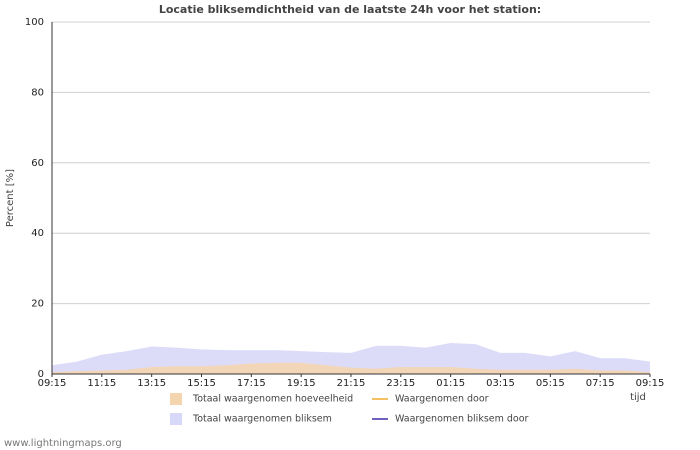  I want to click on x-tick-label: 17:15, so click(251, 383).